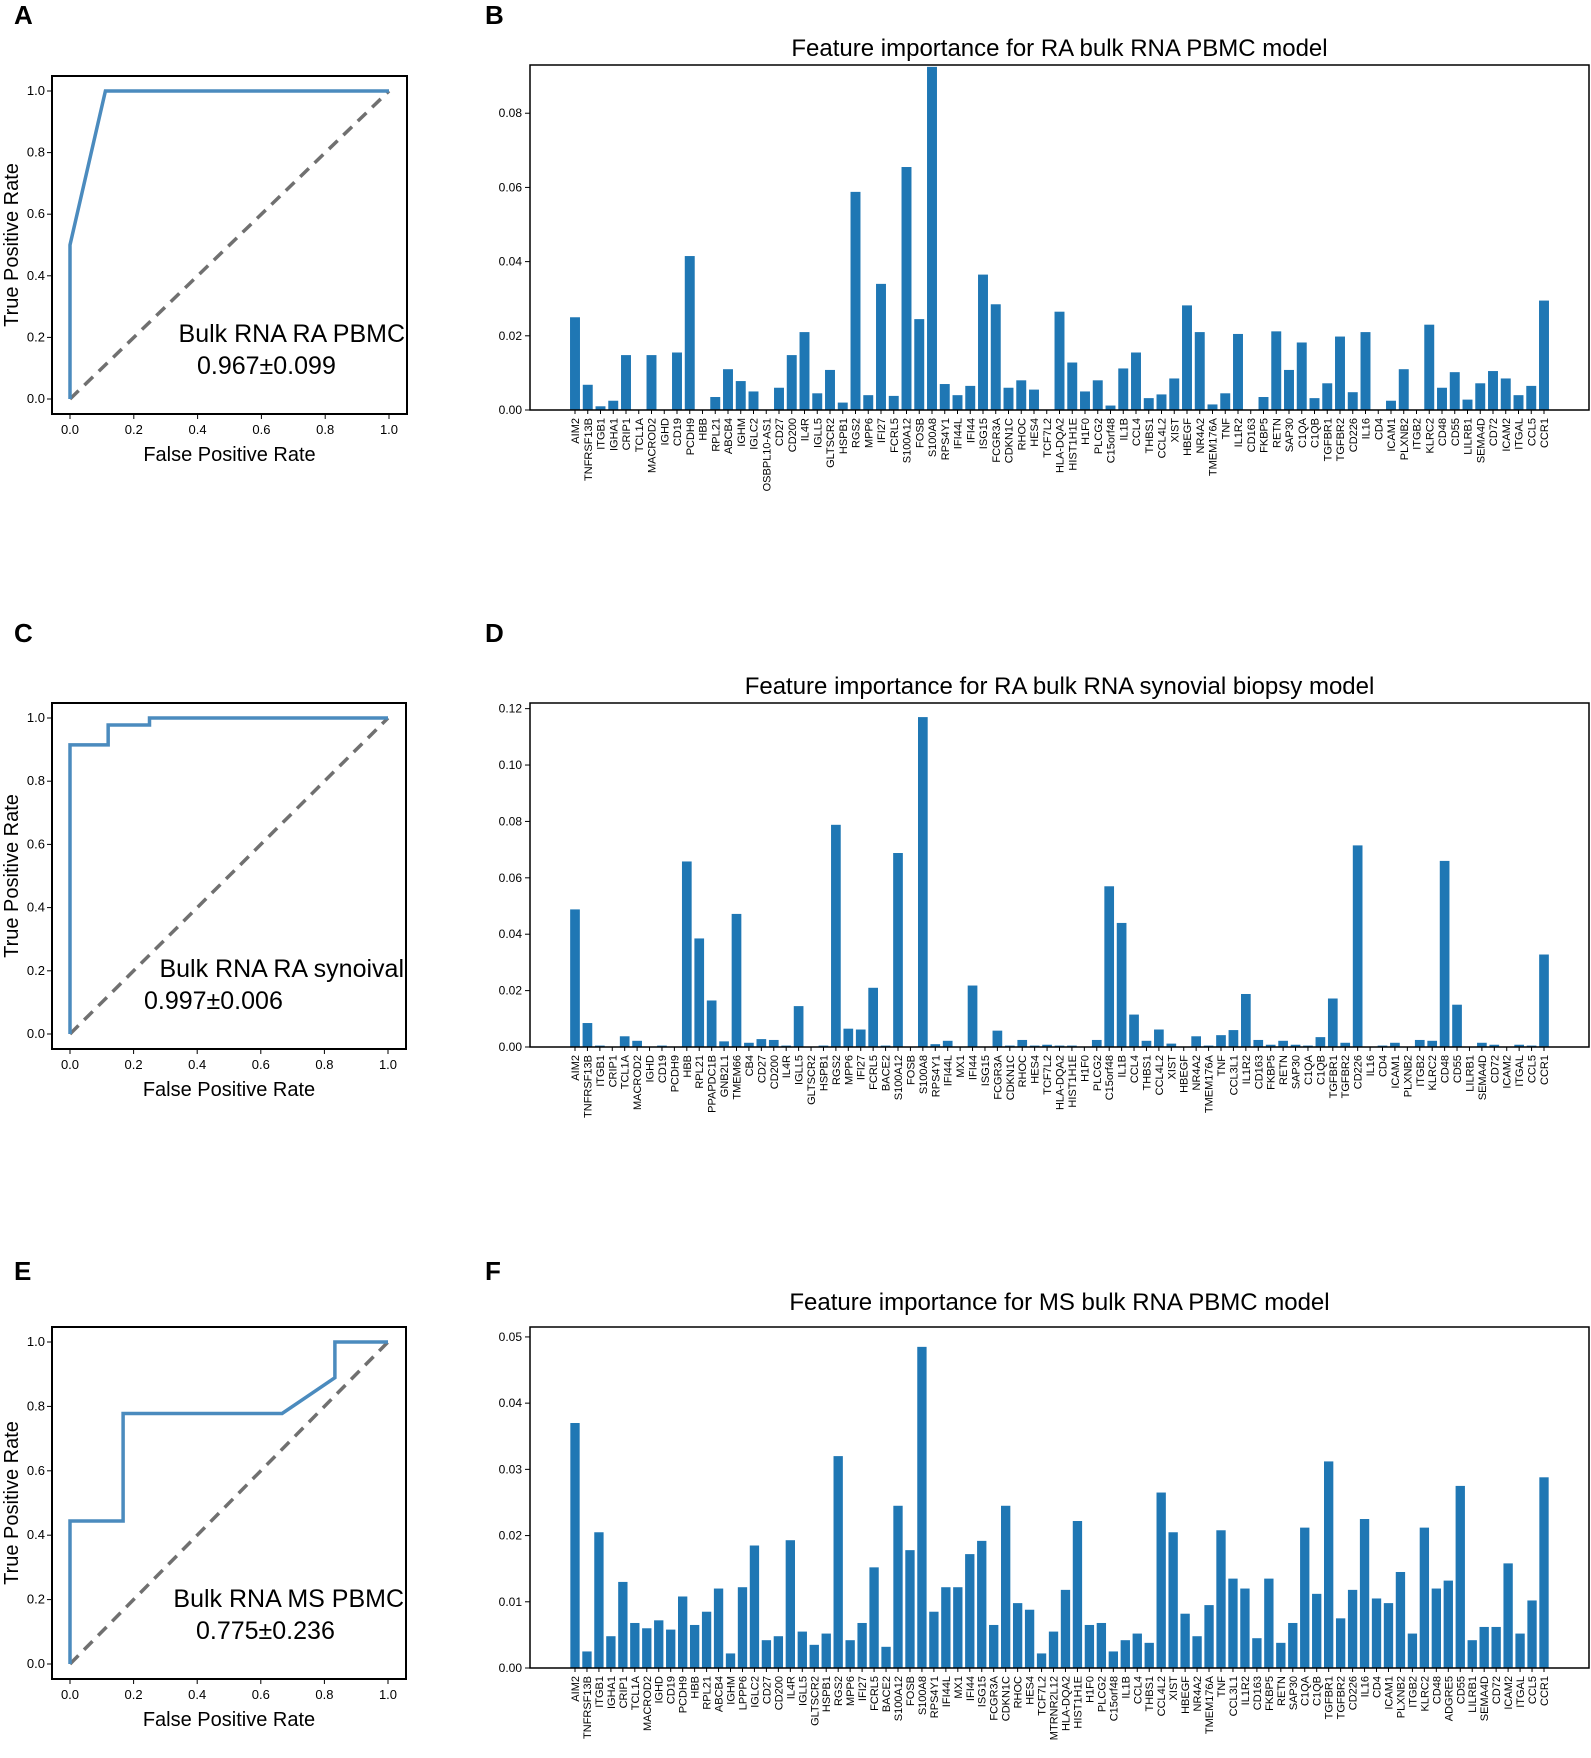 The width and height of the screenshot is (1591, 1758). Describe the element at coordinates (910, 1609) in the screenshot. I see `bar-fosb` at that location.